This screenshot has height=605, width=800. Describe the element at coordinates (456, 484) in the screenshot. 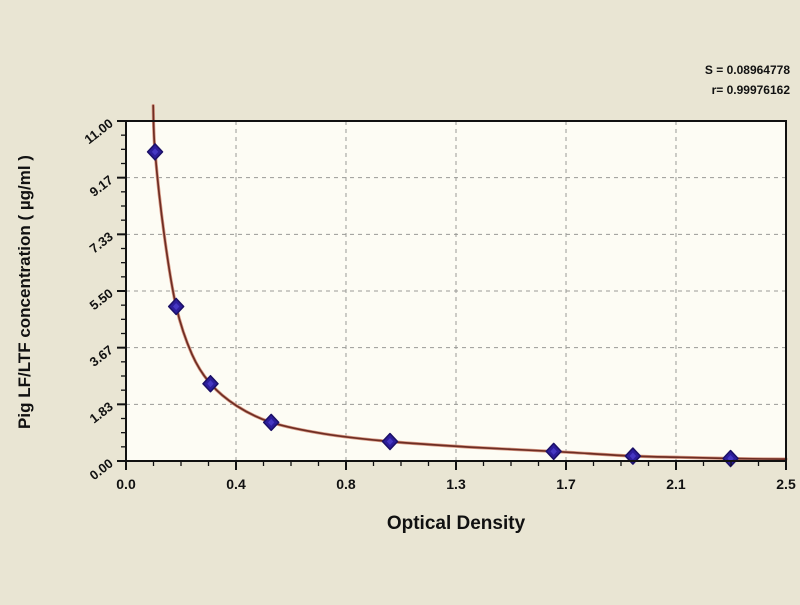

I see `x-tick-label: 1.3` at that location.